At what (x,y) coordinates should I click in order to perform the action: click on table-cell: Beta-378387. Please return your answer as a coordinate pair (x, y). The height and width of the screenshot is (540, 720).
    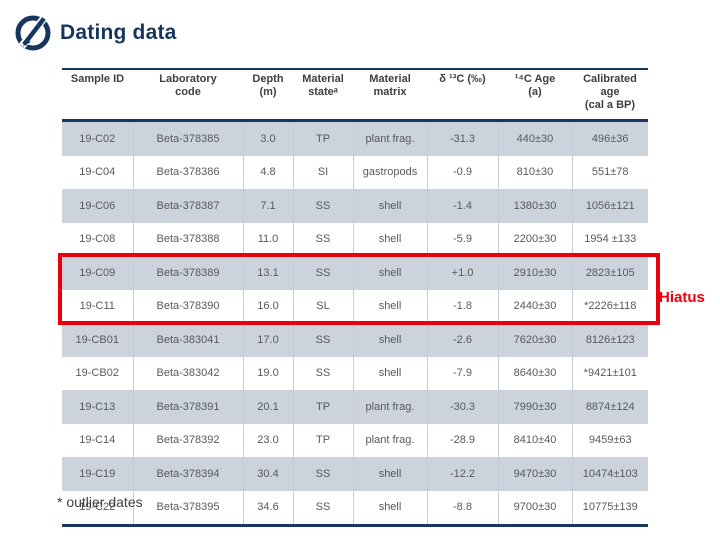
    Looking at the image, I should click on (188, 206).